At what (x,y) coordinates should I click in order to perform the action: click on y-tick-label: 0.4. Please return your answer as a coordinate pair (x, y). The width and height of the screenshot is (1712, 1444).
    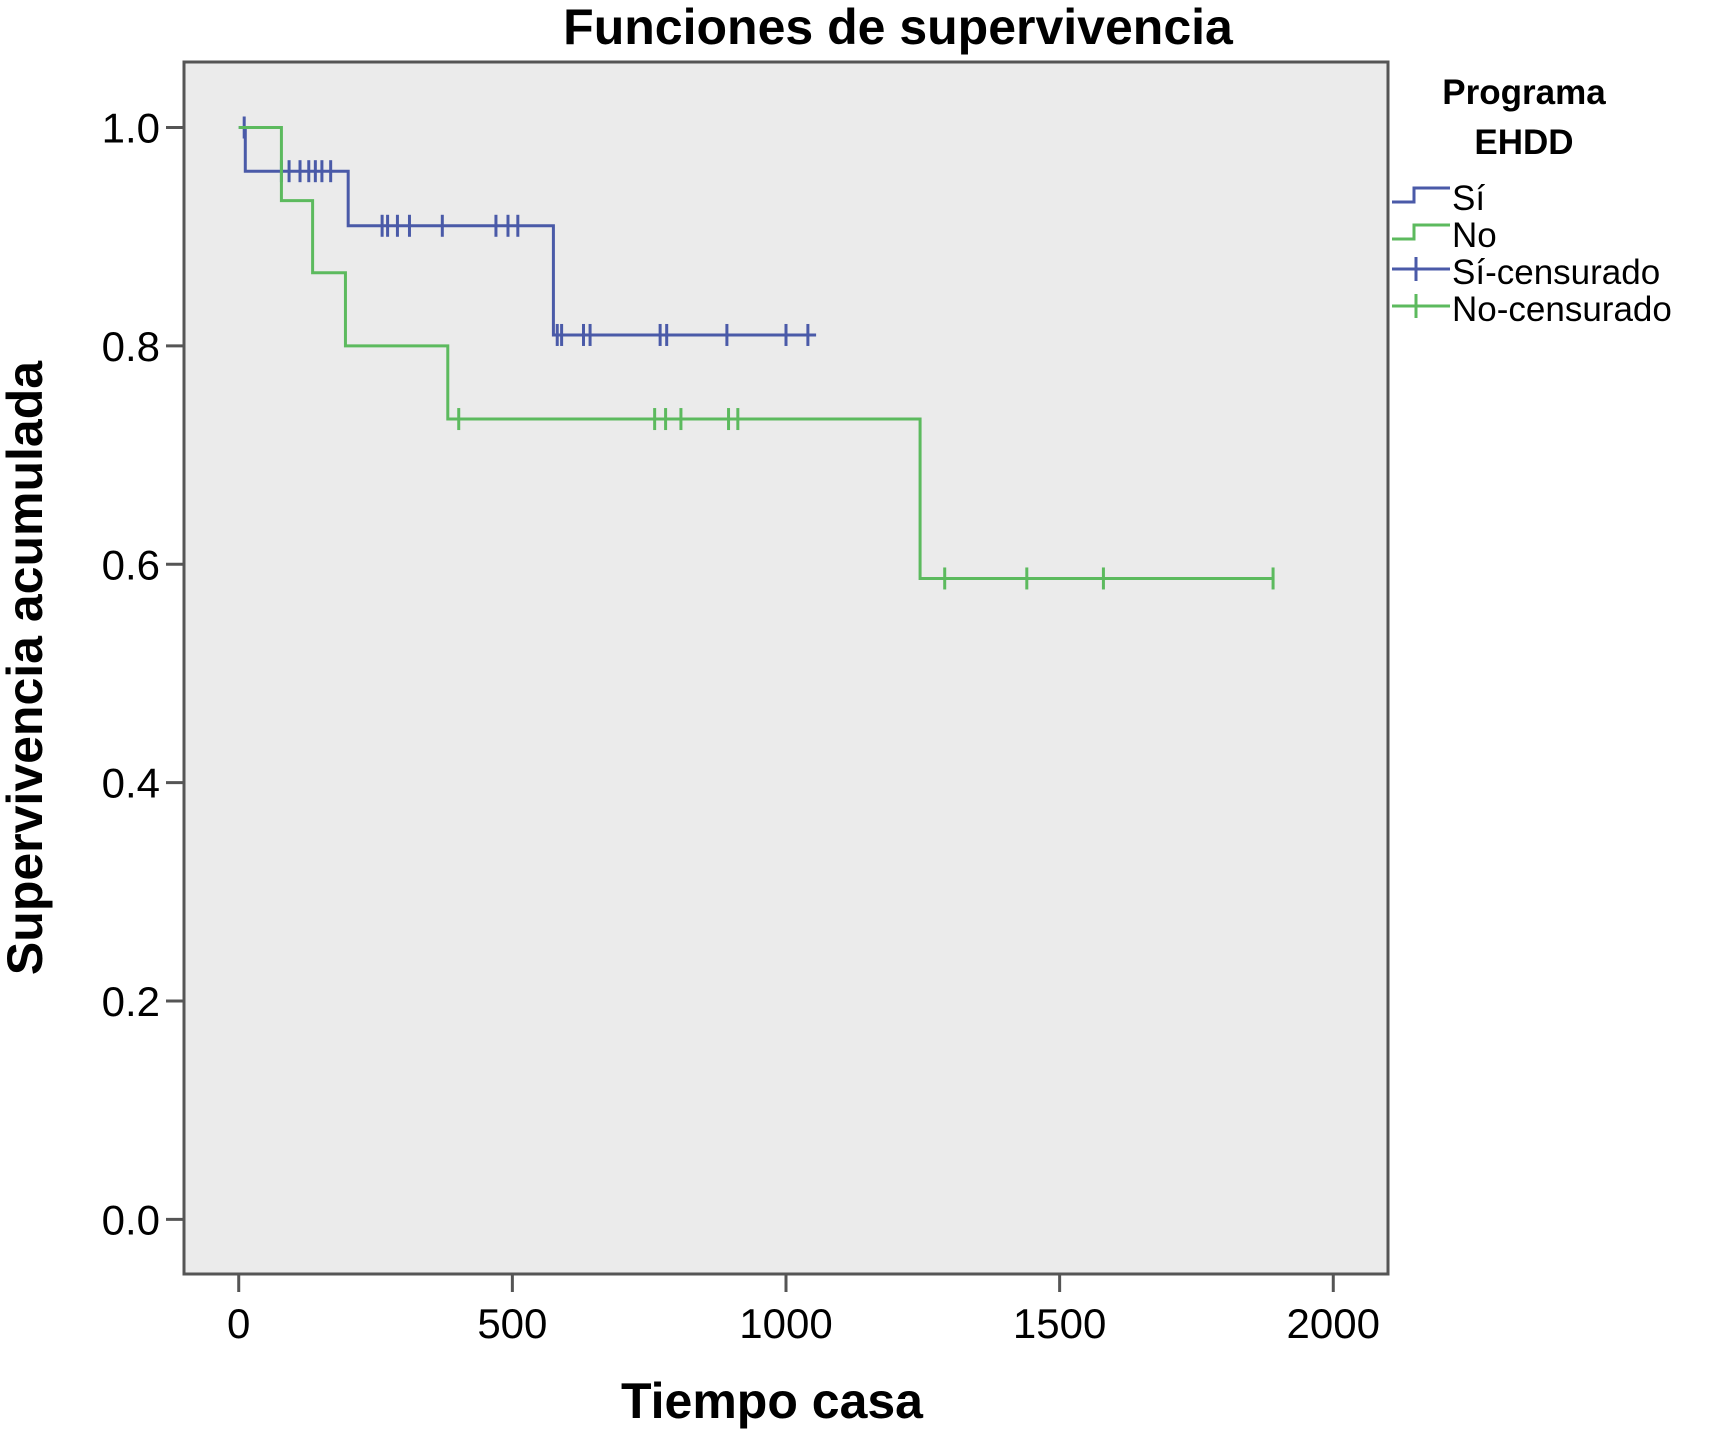
    Looking at the image, I should click on (131, 783).